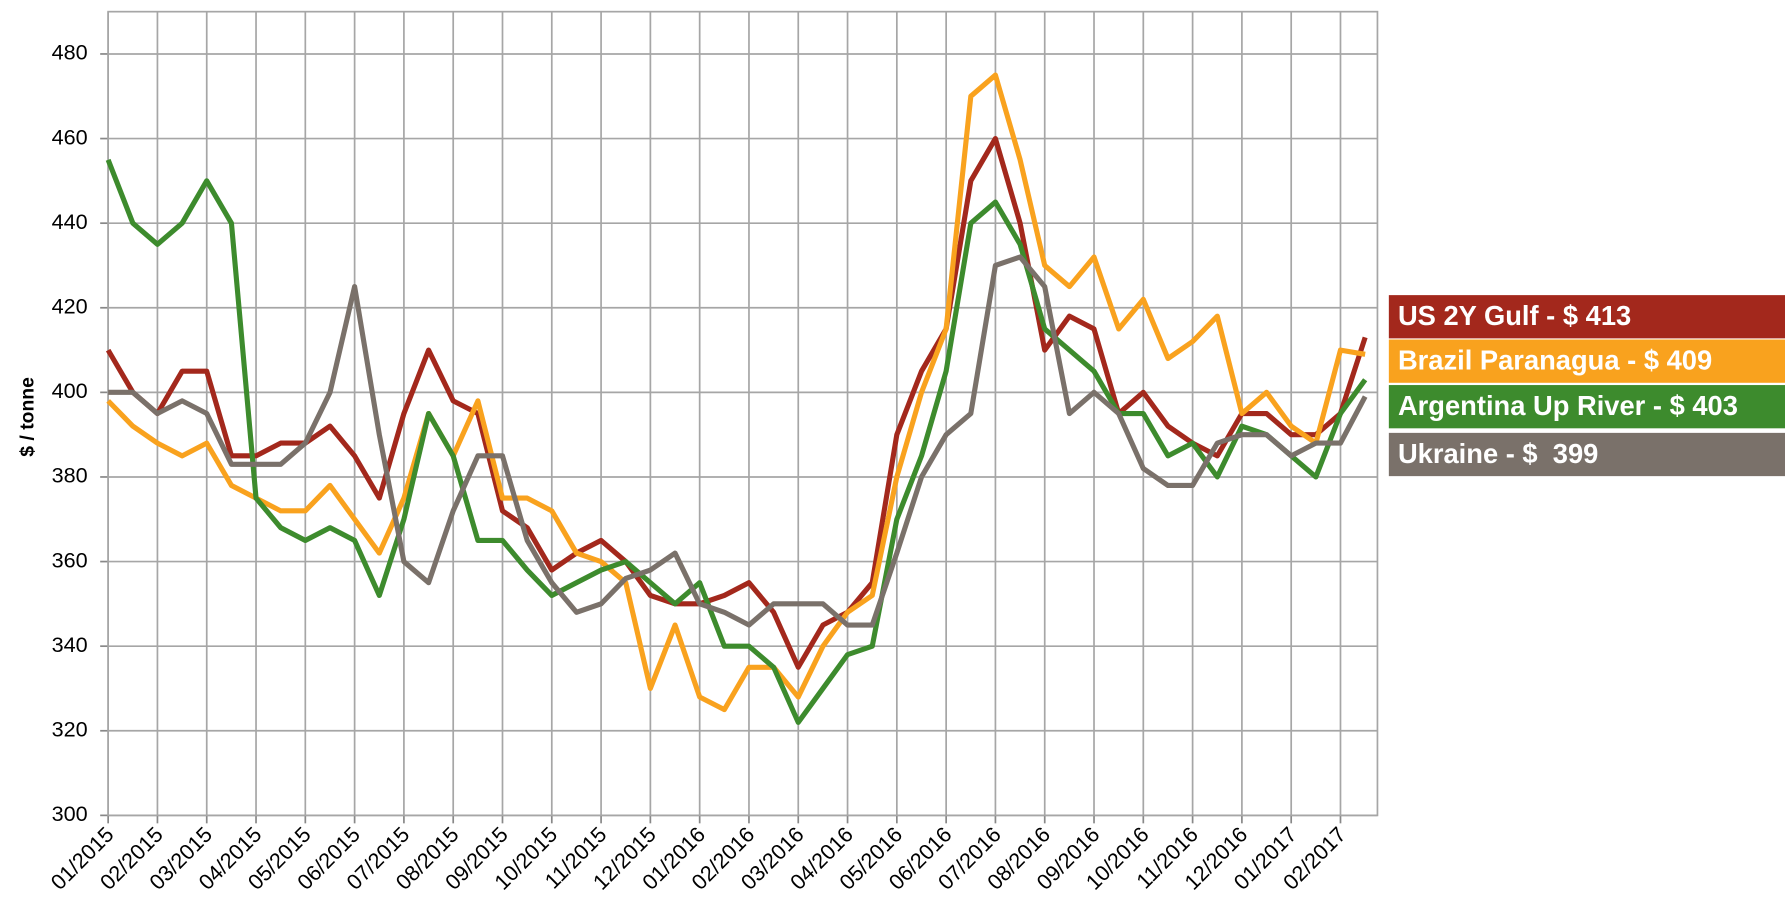  What do you see at coordinates (70, 390) in the screenshot?
I see `y-tick-label: 400` at bounding box center [70, 390].